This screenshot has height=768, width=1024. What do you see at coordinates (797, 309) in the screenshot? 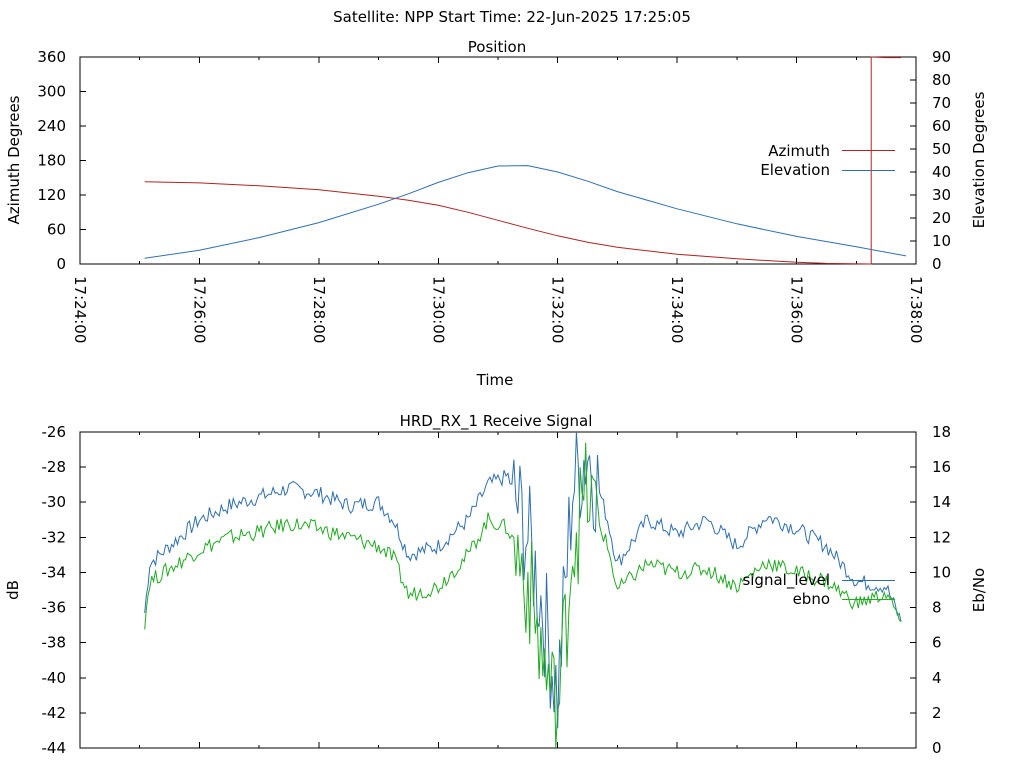
I see `x-tick-label: 17:36:00` at bounding box center [797, 309].